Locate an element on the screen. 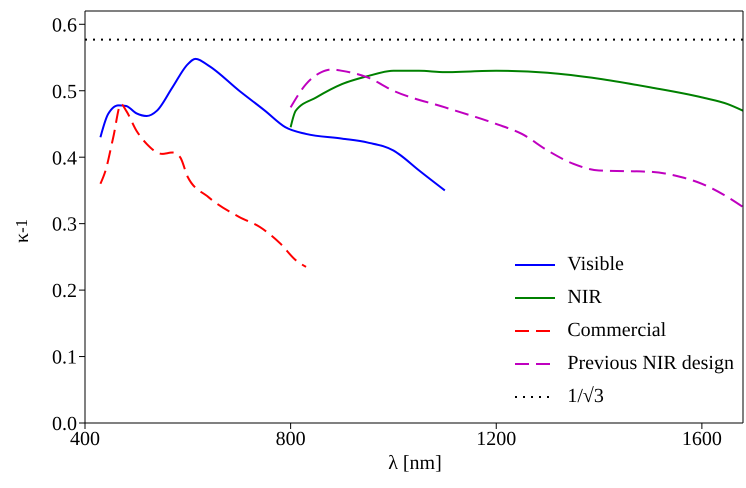 The width and height of the screenshot is (746, 488). legend-label: Previous NIR design is located at coordinates (650, 363).